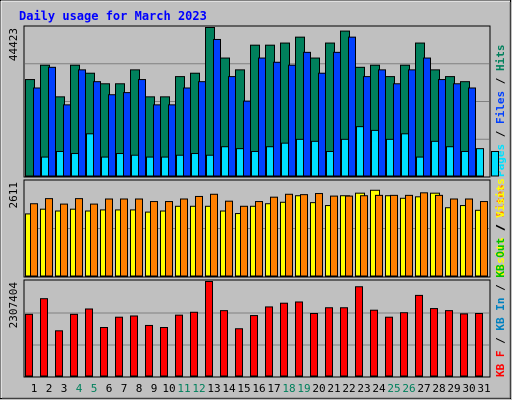 Image resolution: width=512 pixels, height=400 pixels. I want to click on x-tick-label: 13, so click(213, 388).